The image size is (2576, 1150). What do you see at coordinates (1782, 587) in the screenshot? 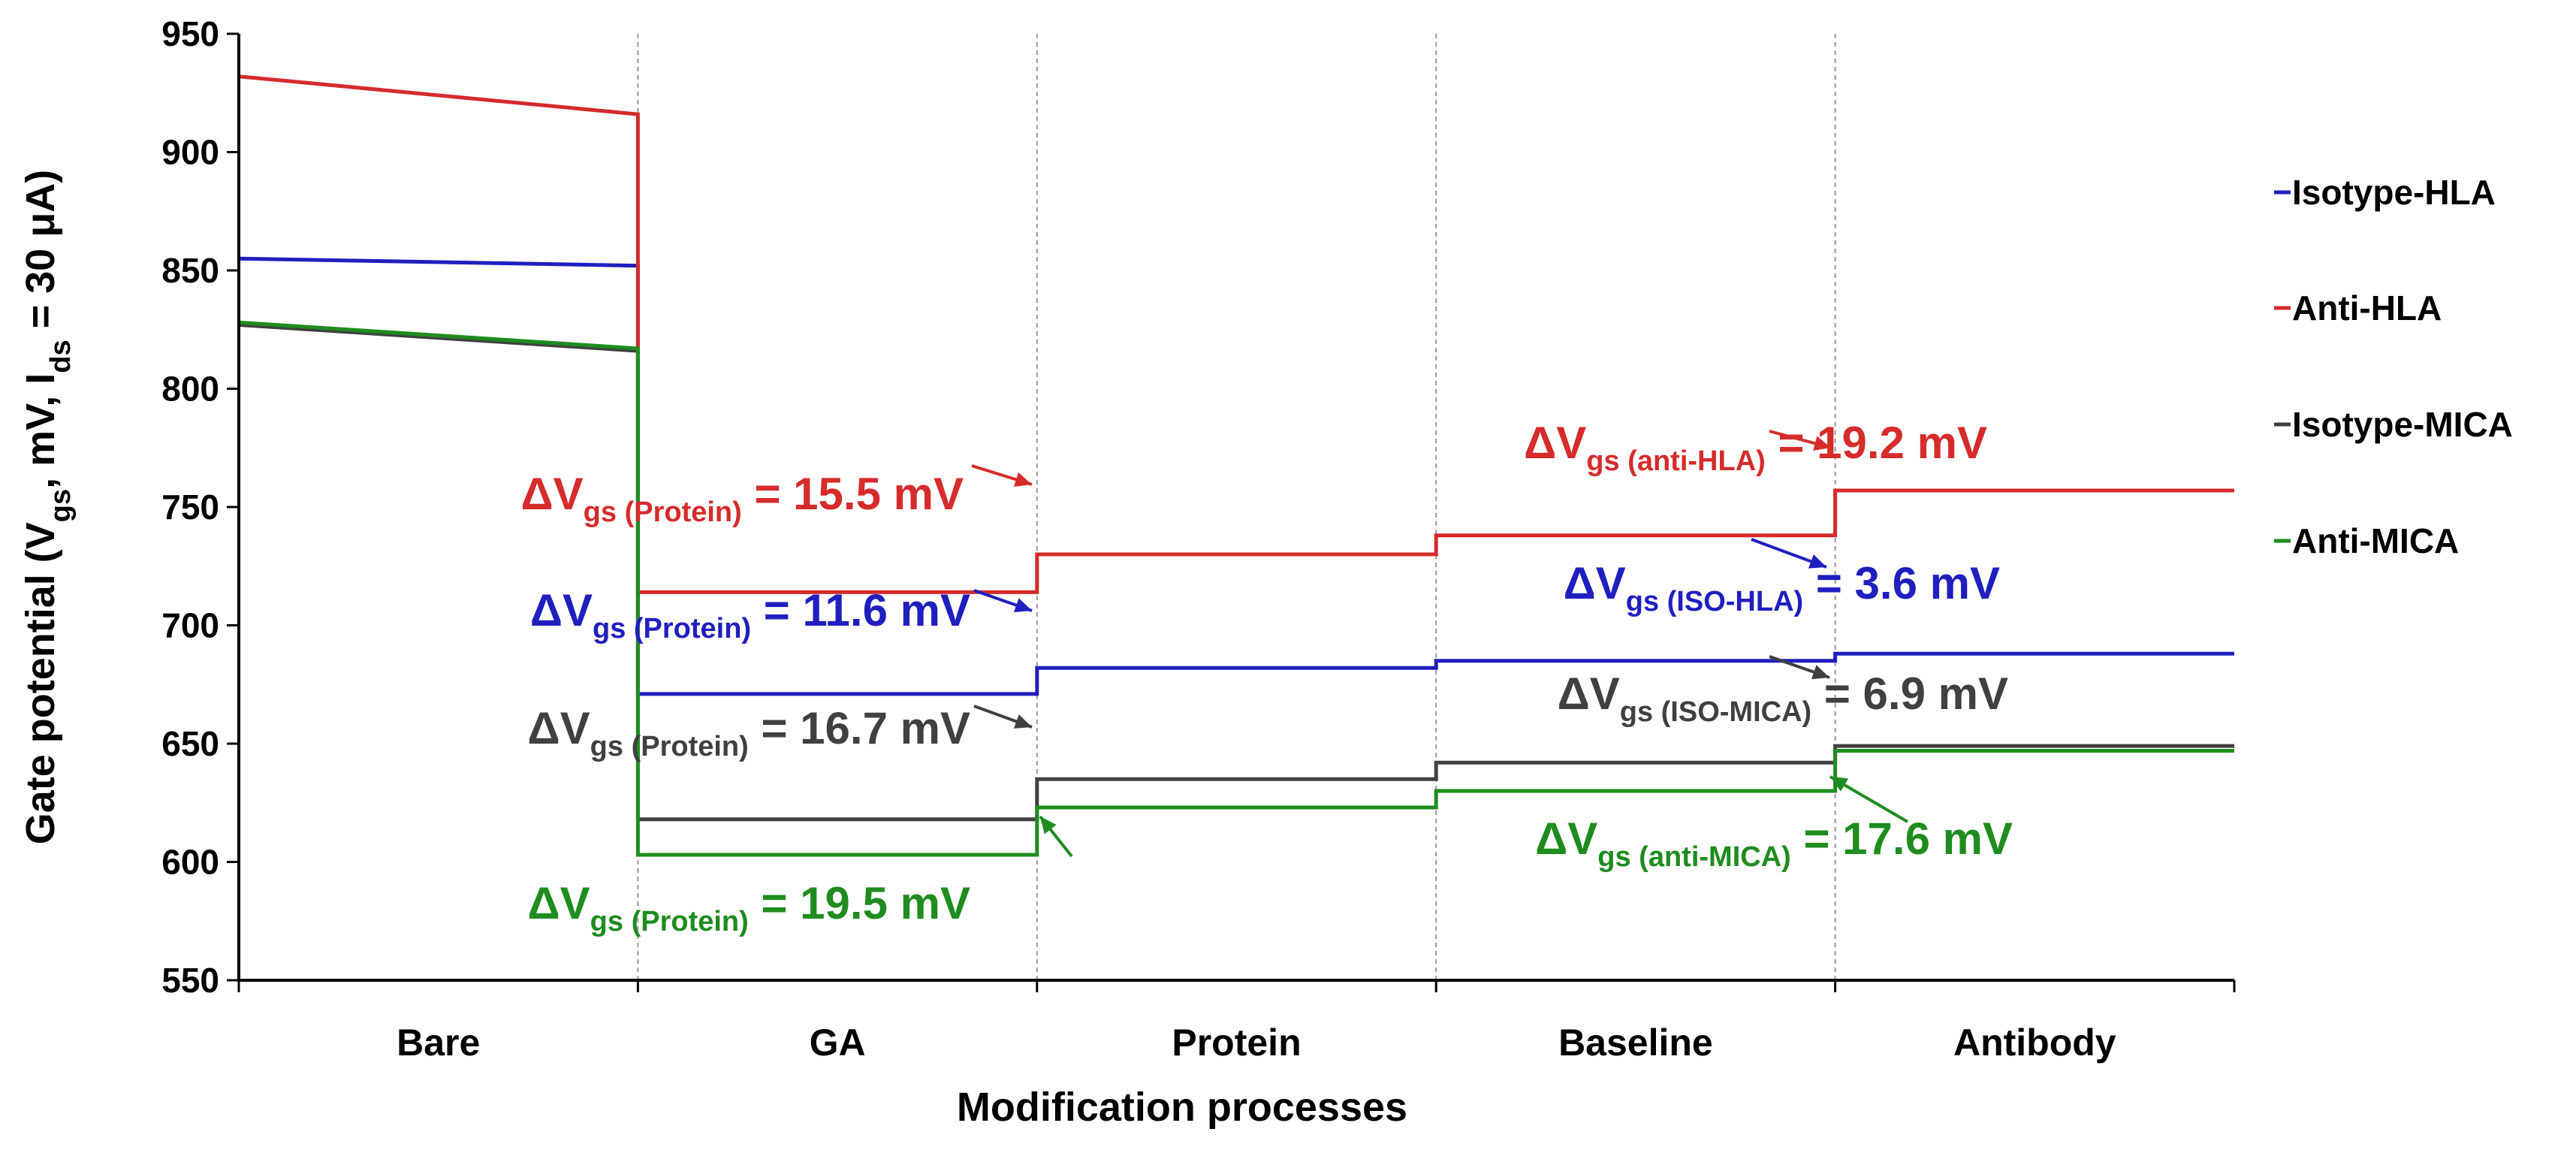
I see `annotation-isotype-hla-iso-hla: ΔVgs (ISO-HLA) = 3.6 mV` at bounding box center [1782, 587].